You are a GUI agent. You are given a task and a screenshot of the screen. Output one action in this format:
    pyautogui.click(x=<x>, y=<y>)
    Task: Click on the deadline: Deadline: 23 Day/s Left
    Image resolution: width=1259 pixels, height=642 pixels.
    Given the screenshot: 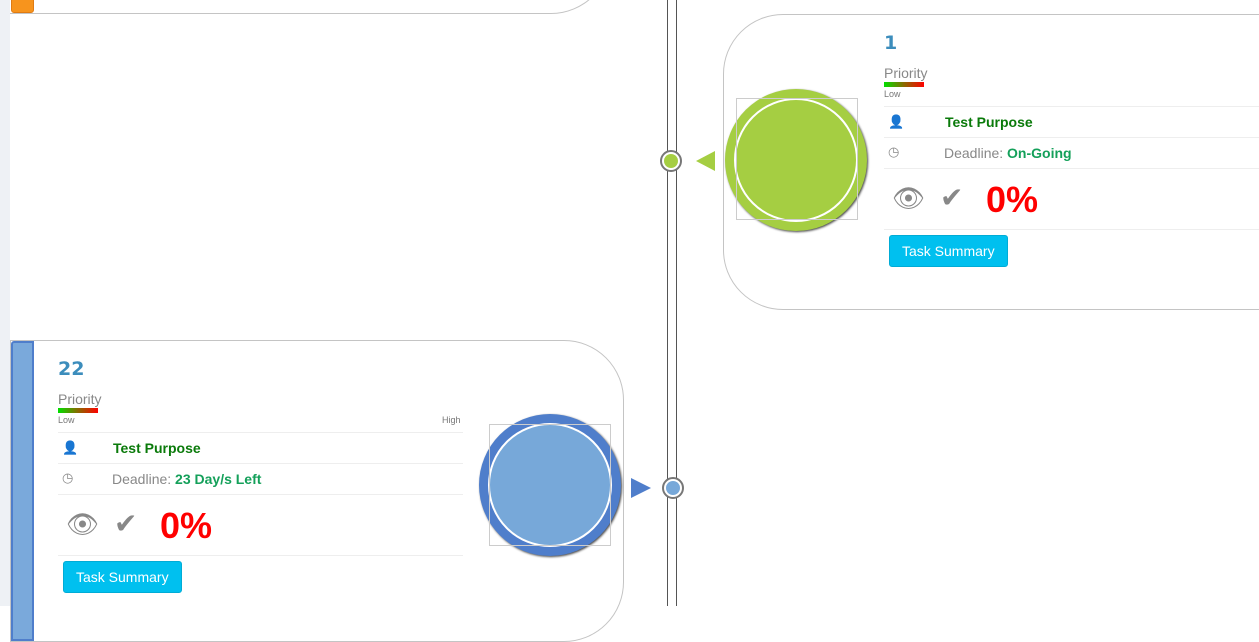 What is the action you would take?
    pyautogui.click(x=186, y=479)
    